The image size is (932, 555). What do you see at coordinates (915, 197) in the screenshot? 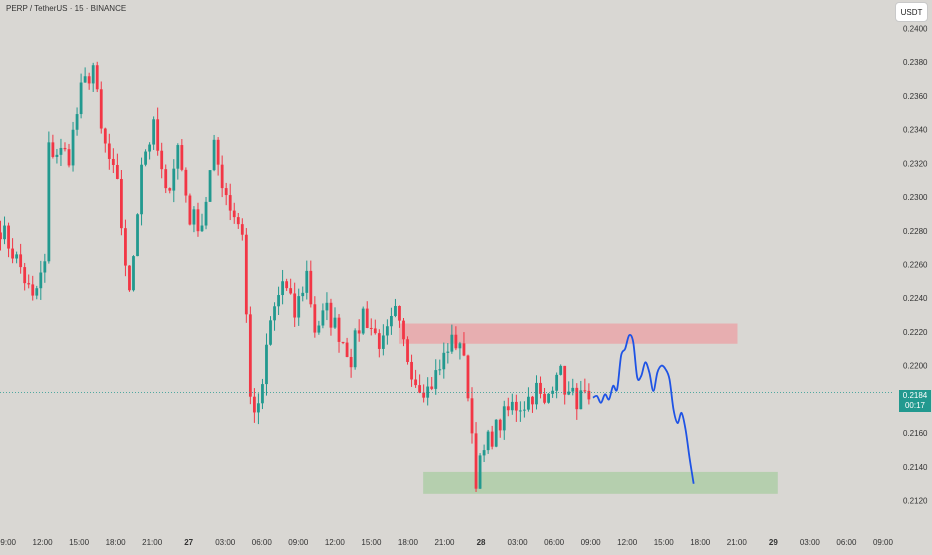
I see `y-tick-label: 0.2300` at bounding box center [915, 197].